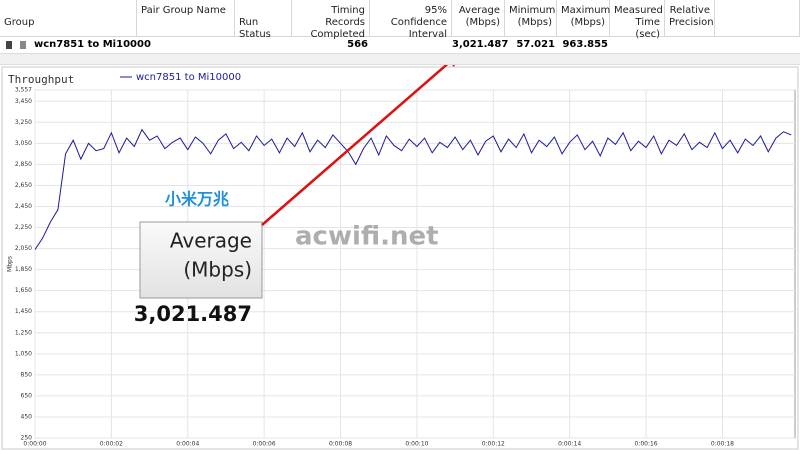 The width and height of the screenshot is (800, 450). Describe the element at coordinates (23, 90) in the screenshot. I see `y-tick-label: 3,557` at that location.